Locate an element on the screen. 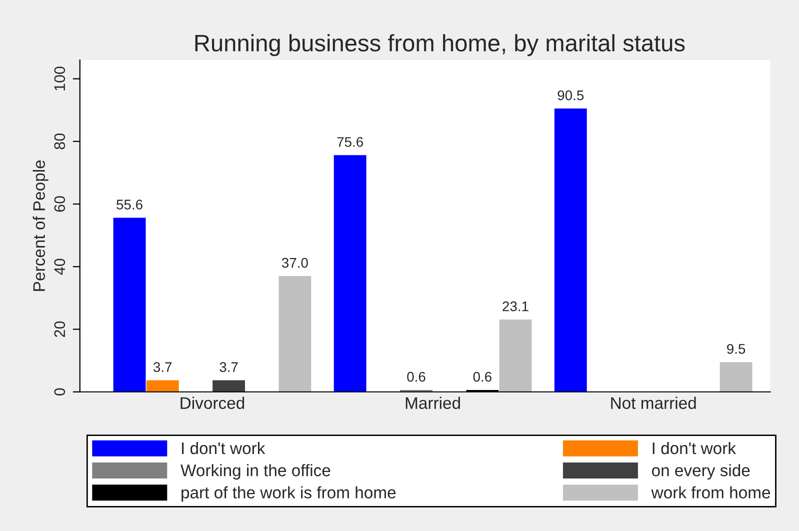 Image resolution: width=799 pixels, height=531 pixels. y-tick-label: 20 is located at coordinates (60, 329).